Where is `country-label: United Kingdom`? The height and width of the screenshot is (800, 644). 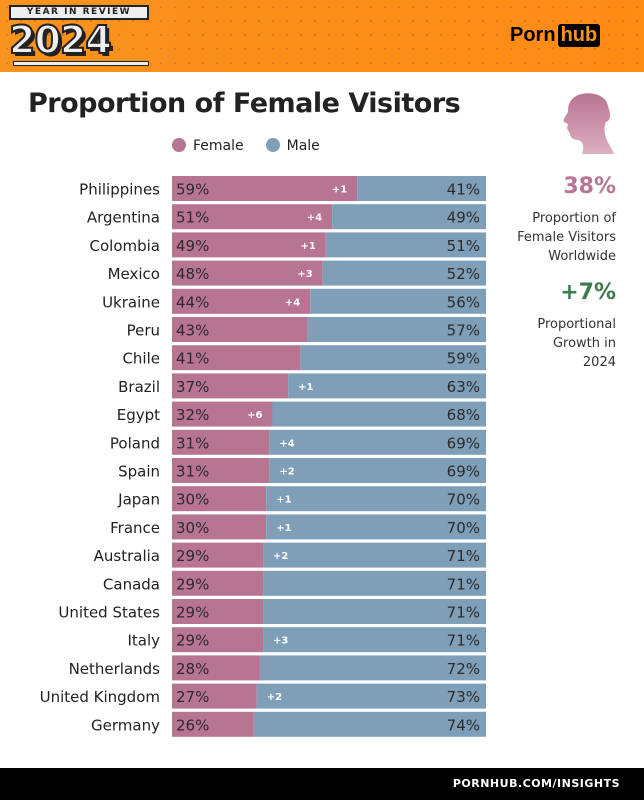 country-label: United Kingdom is located at coordinates (100, 697).